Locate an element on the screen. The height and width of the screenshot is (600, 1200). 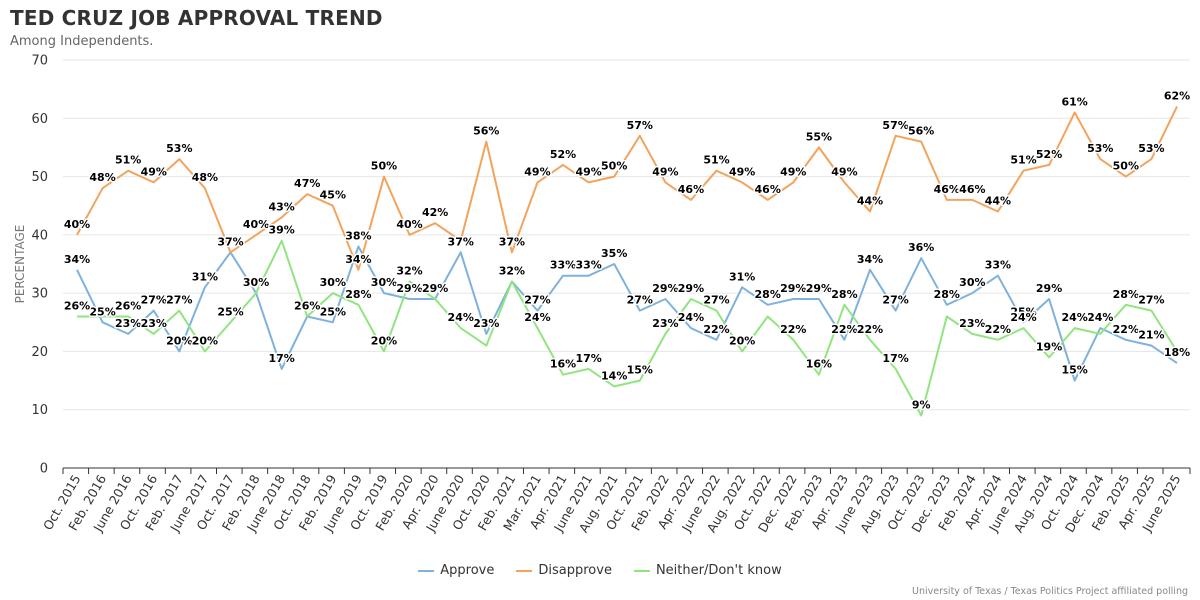
data-label: 62% is located at coordinates (1177, 96).